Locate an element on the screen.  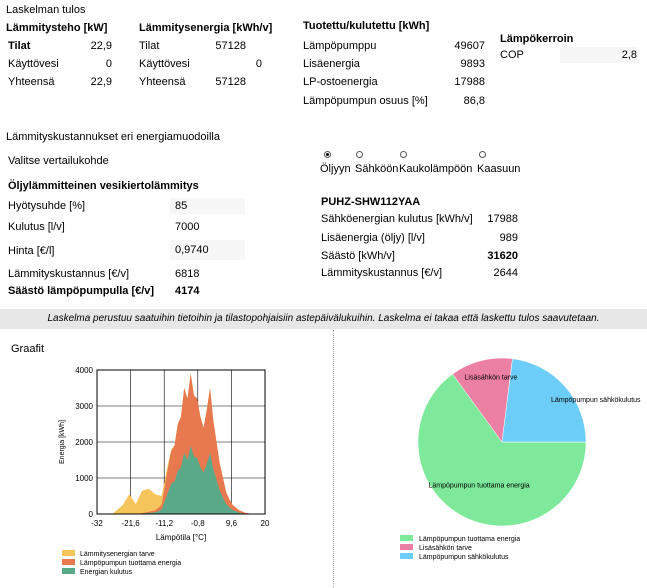
graphs-title: Graafit is located at coordinates (28, 349).